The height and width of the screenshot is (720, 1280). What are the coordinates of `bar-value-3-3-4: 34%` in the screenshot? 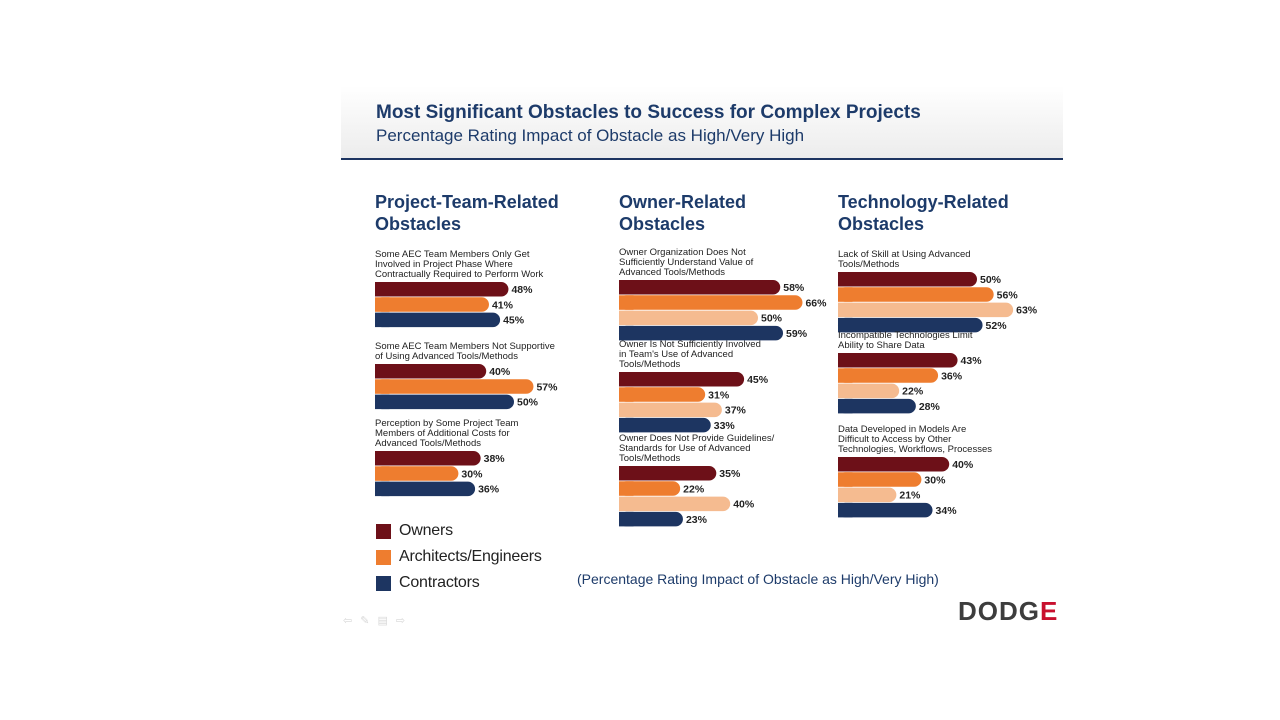 It's located at (947, 511).